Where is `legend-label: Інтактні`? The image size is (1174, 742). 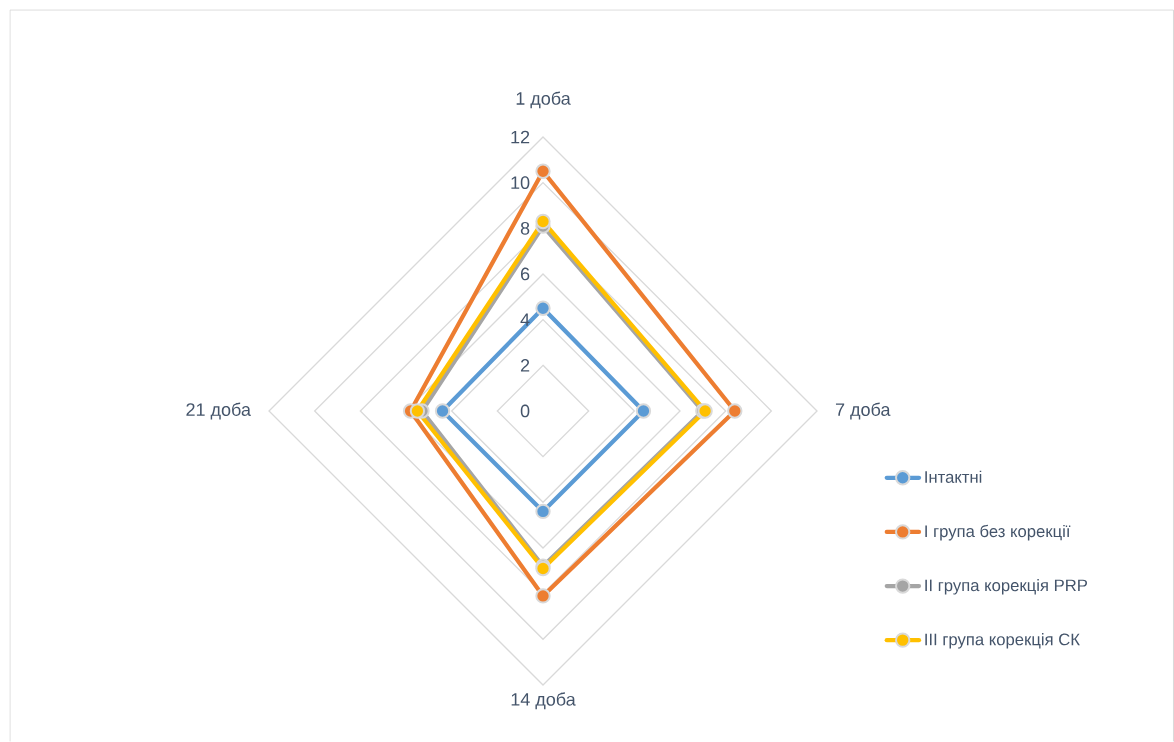
legend-label: Інтактні is located at coordinates (953, 476).